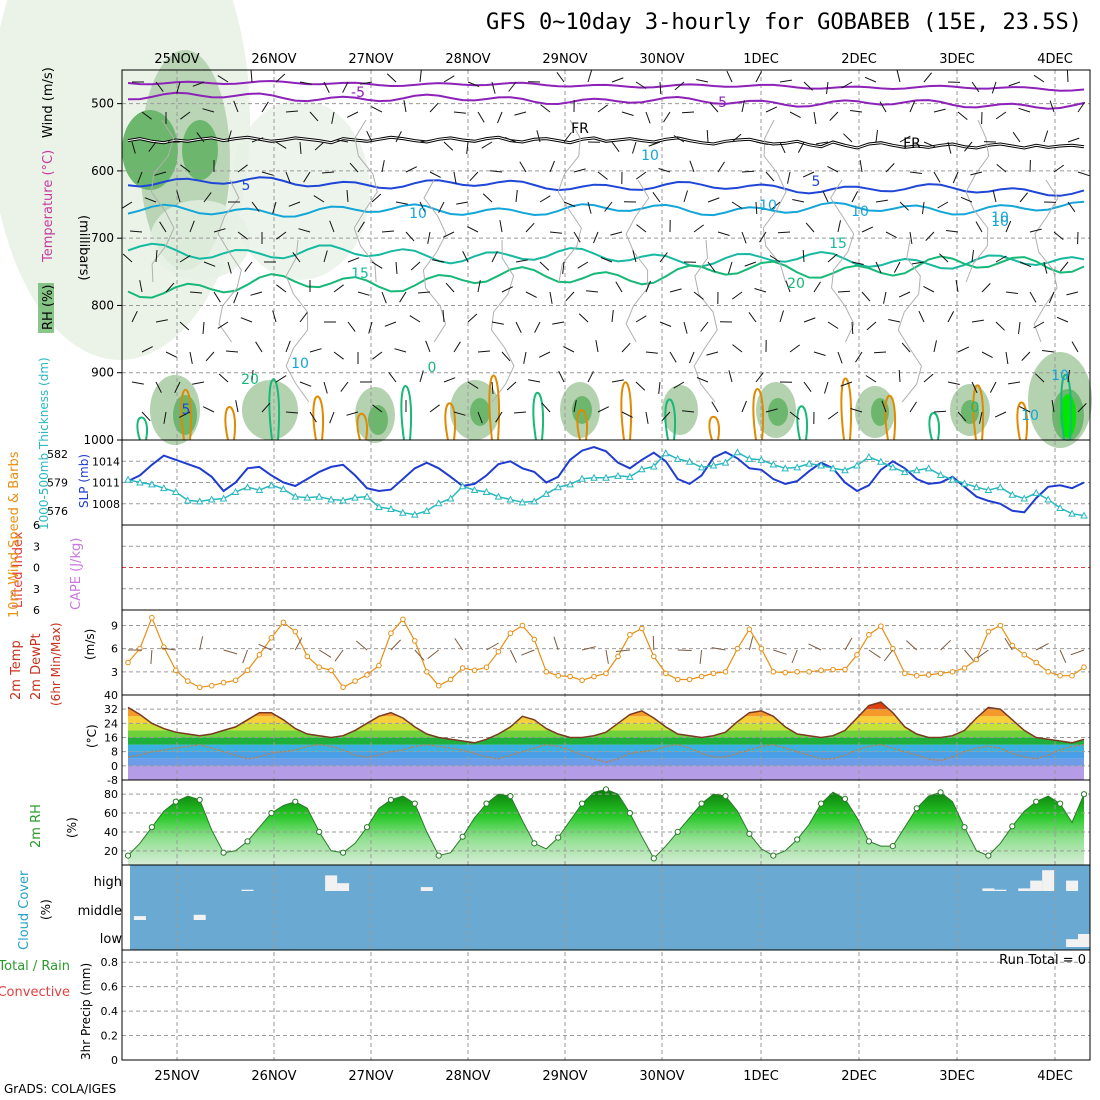 The width and height of the screenshot is (1100, 1100). What do you see at coordinates (606, 1005) in the screenshot?
I see `panel-frame-precip` at bounding box center [606, 1005].